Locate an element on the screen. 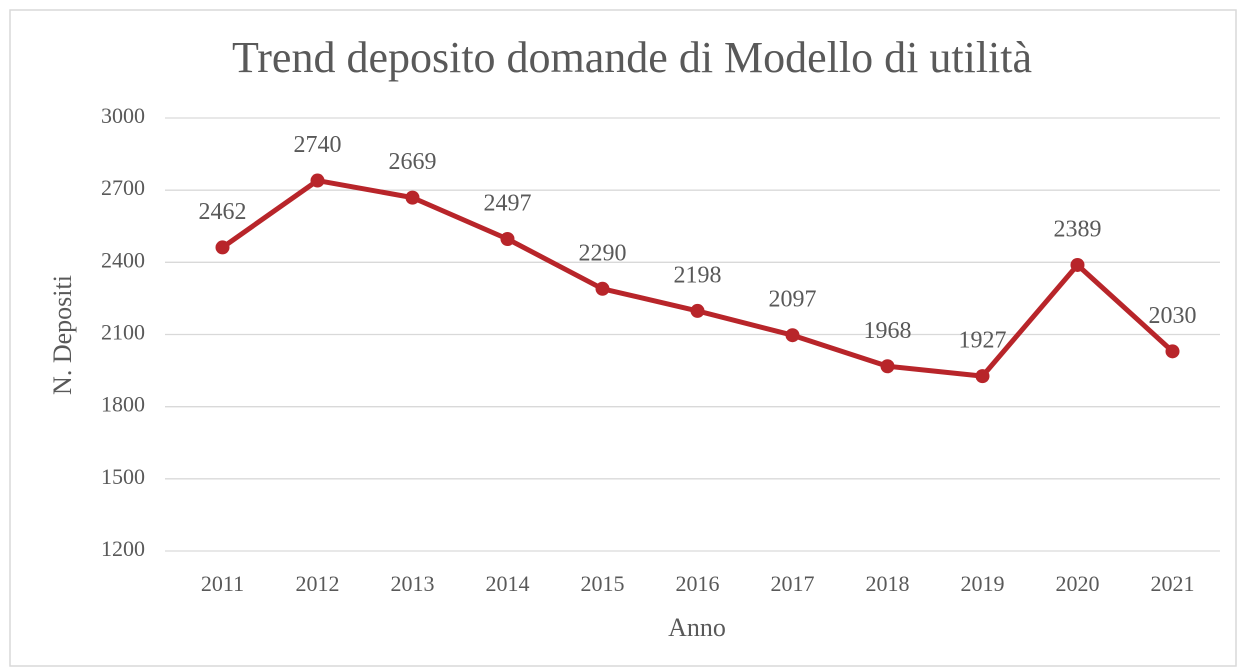 The width and height of the screenshot is (1238, 668). y-tick-label: 1500 is located at coordinates (123, 476).